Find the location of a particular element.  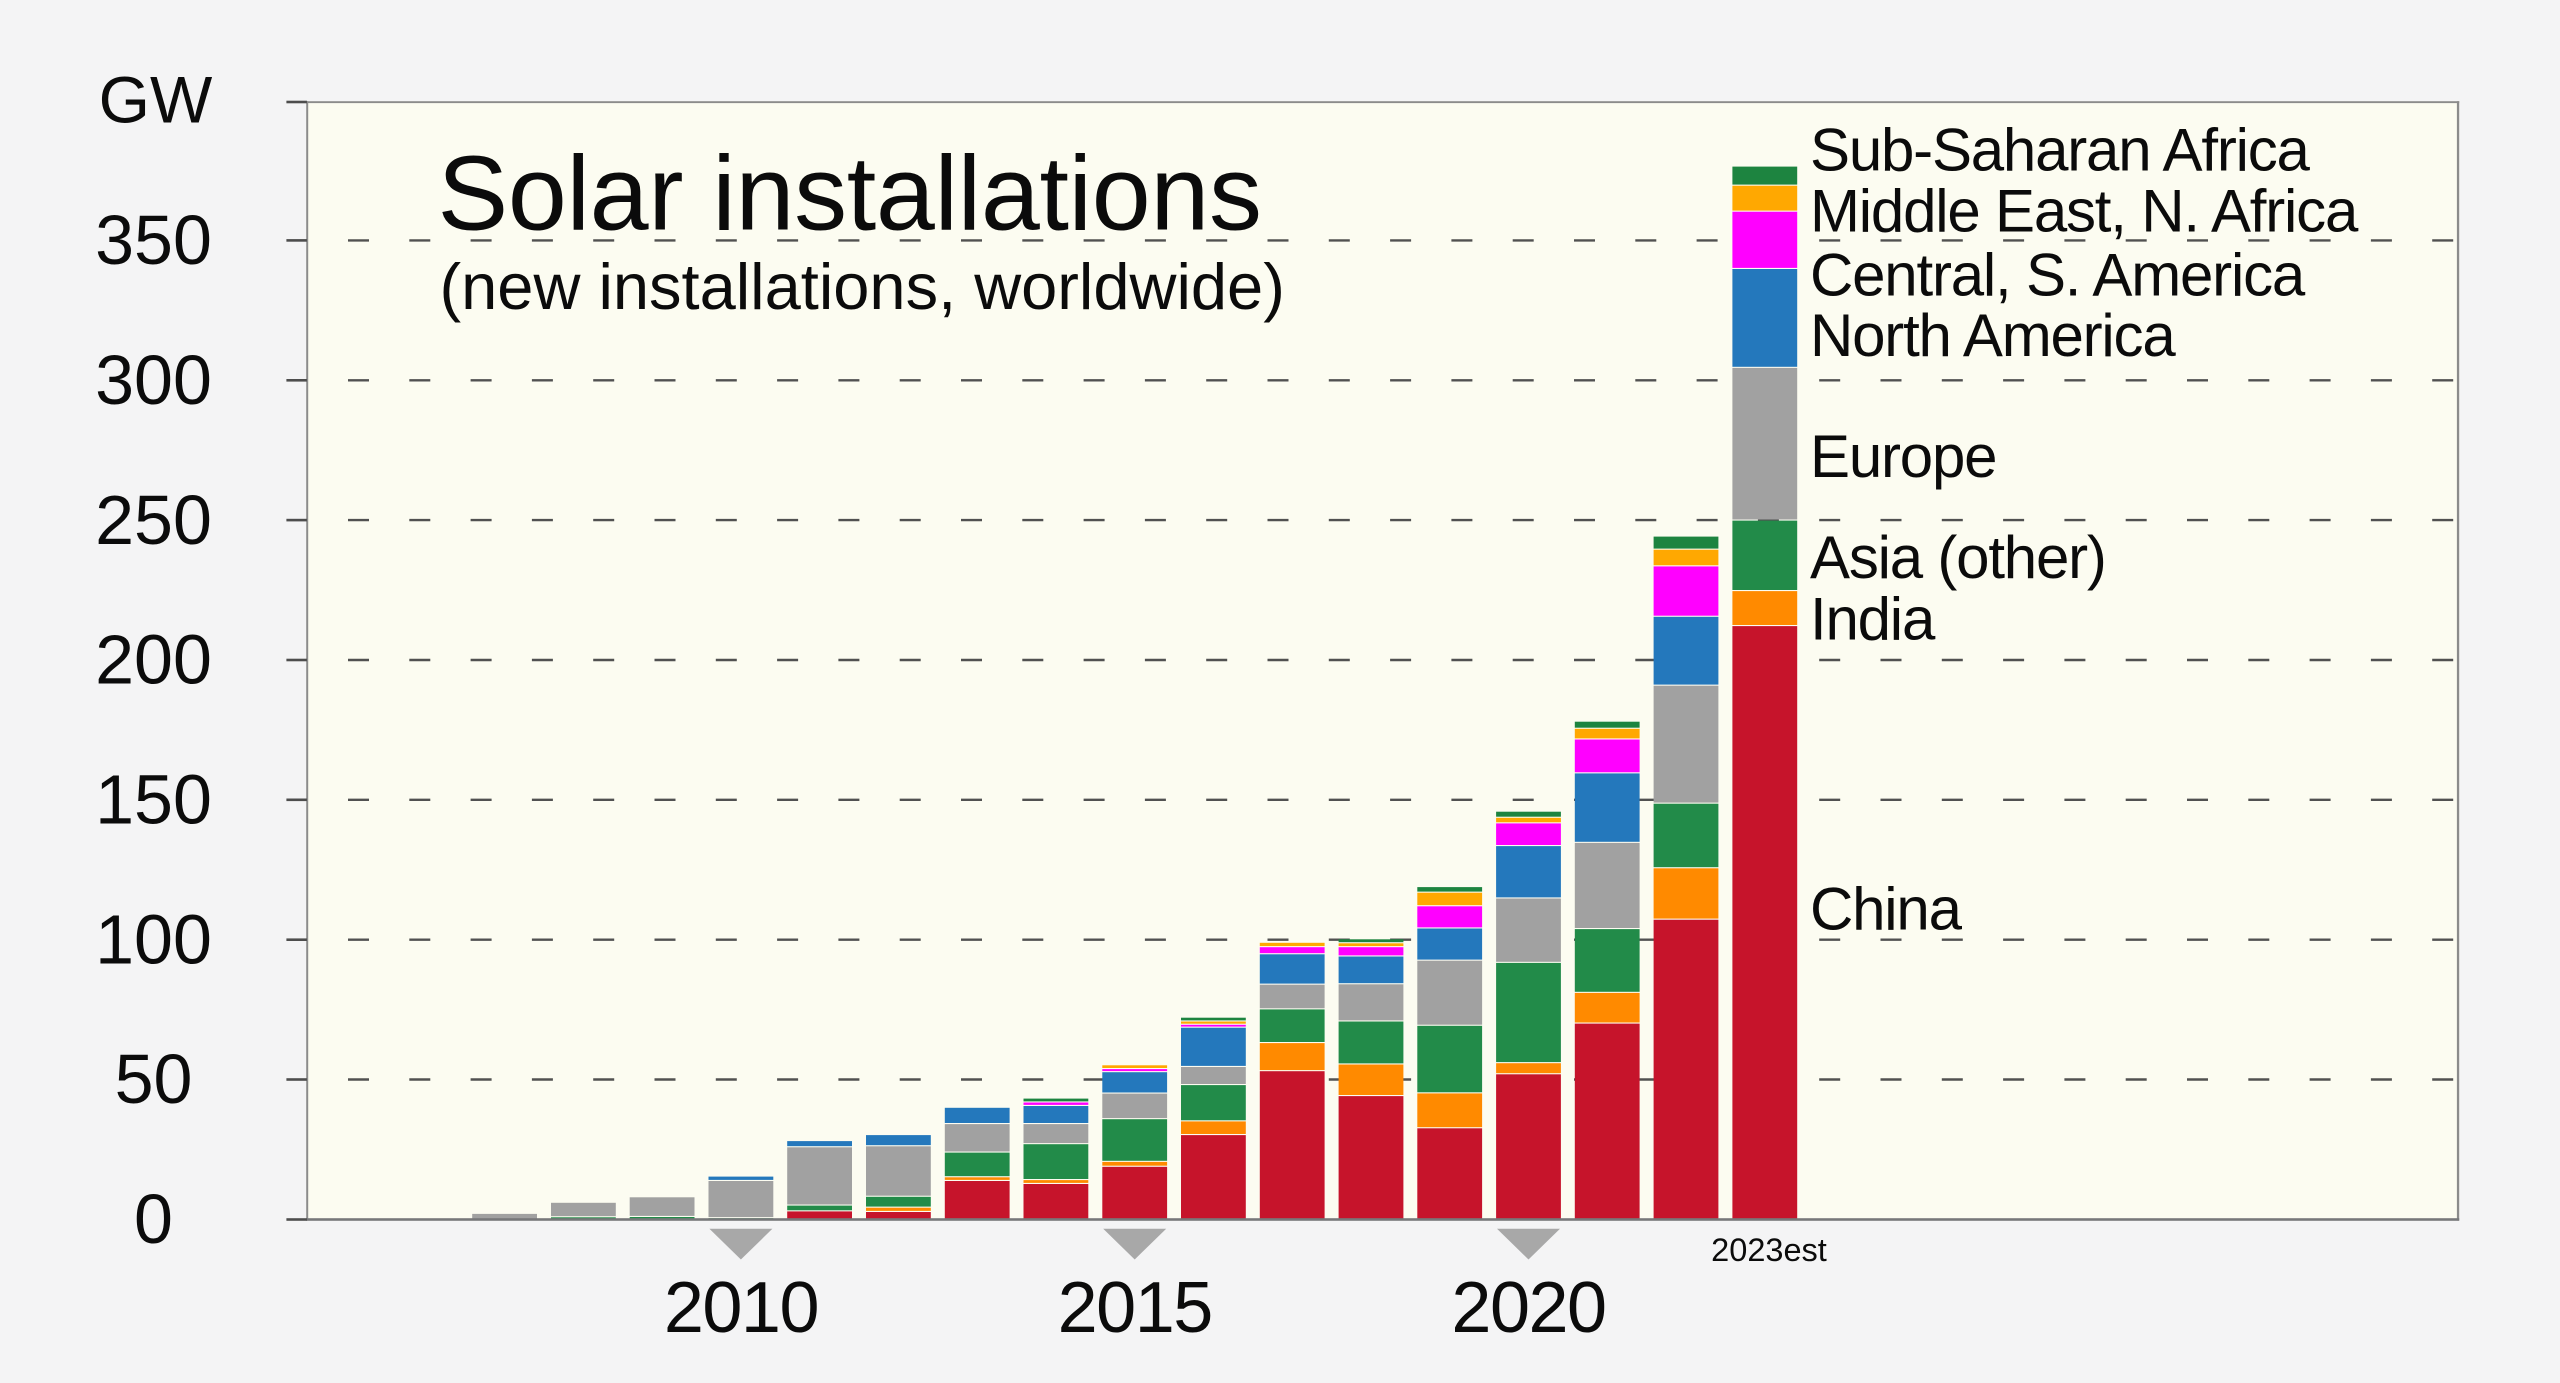

svg-text: India is located at coordinates (1873, 619).